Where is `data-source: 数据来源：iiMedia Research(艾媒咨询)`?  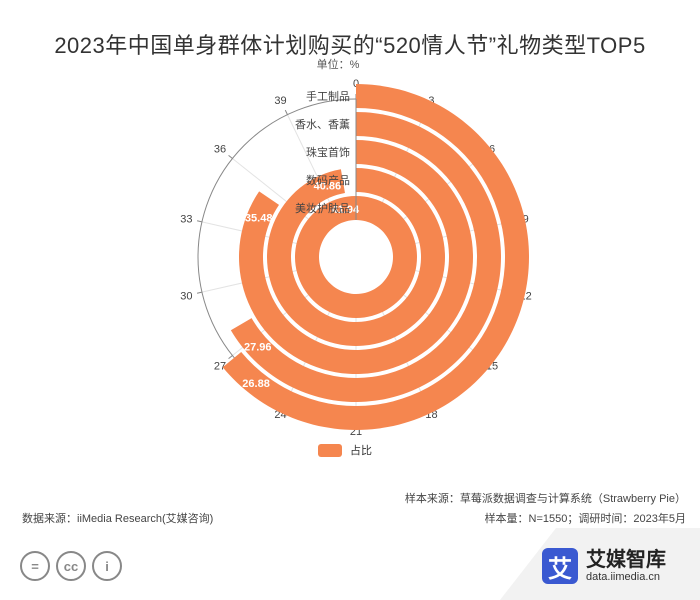
data-source: 数据来源：iiMedia Research(艾媒咨询) is located at coordinates (118, 519).